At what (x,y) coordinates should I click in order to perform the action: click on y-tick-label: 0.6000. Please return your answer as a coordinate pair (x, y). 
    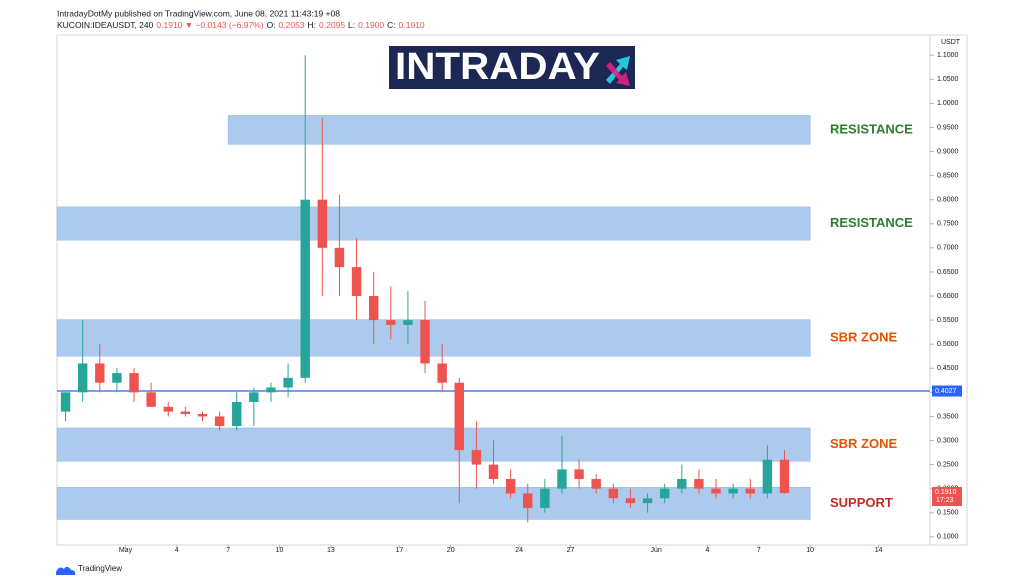
    Looking at the image, I should click on (948, 296).